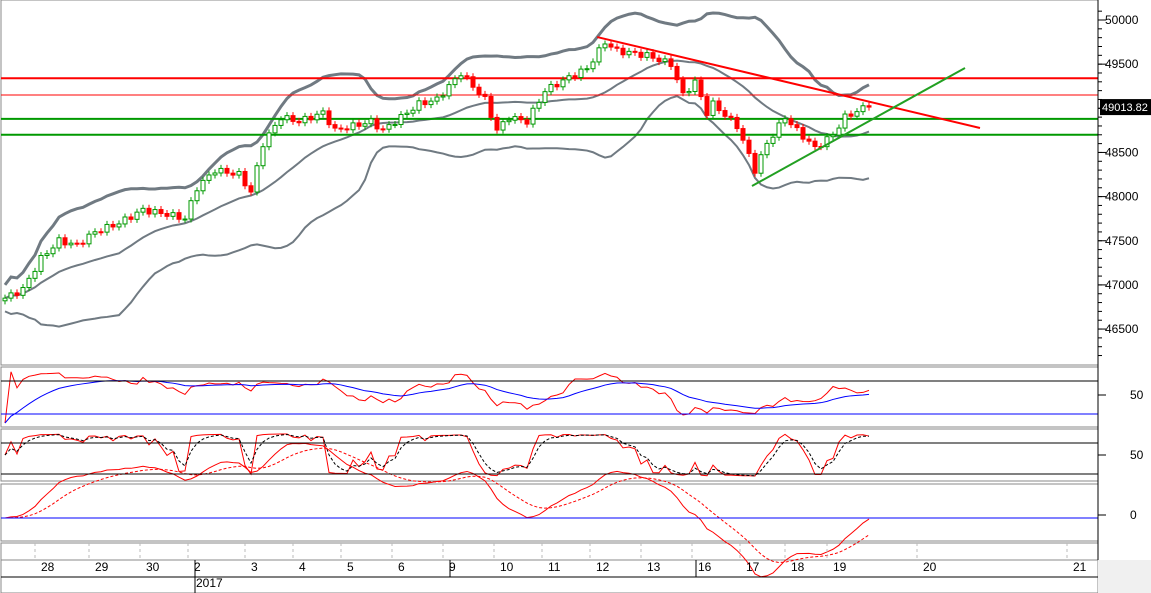 Image resolution: width=1151 pixels, height=593 pixels. I want to click on date-label: 29, so click(102, 567).